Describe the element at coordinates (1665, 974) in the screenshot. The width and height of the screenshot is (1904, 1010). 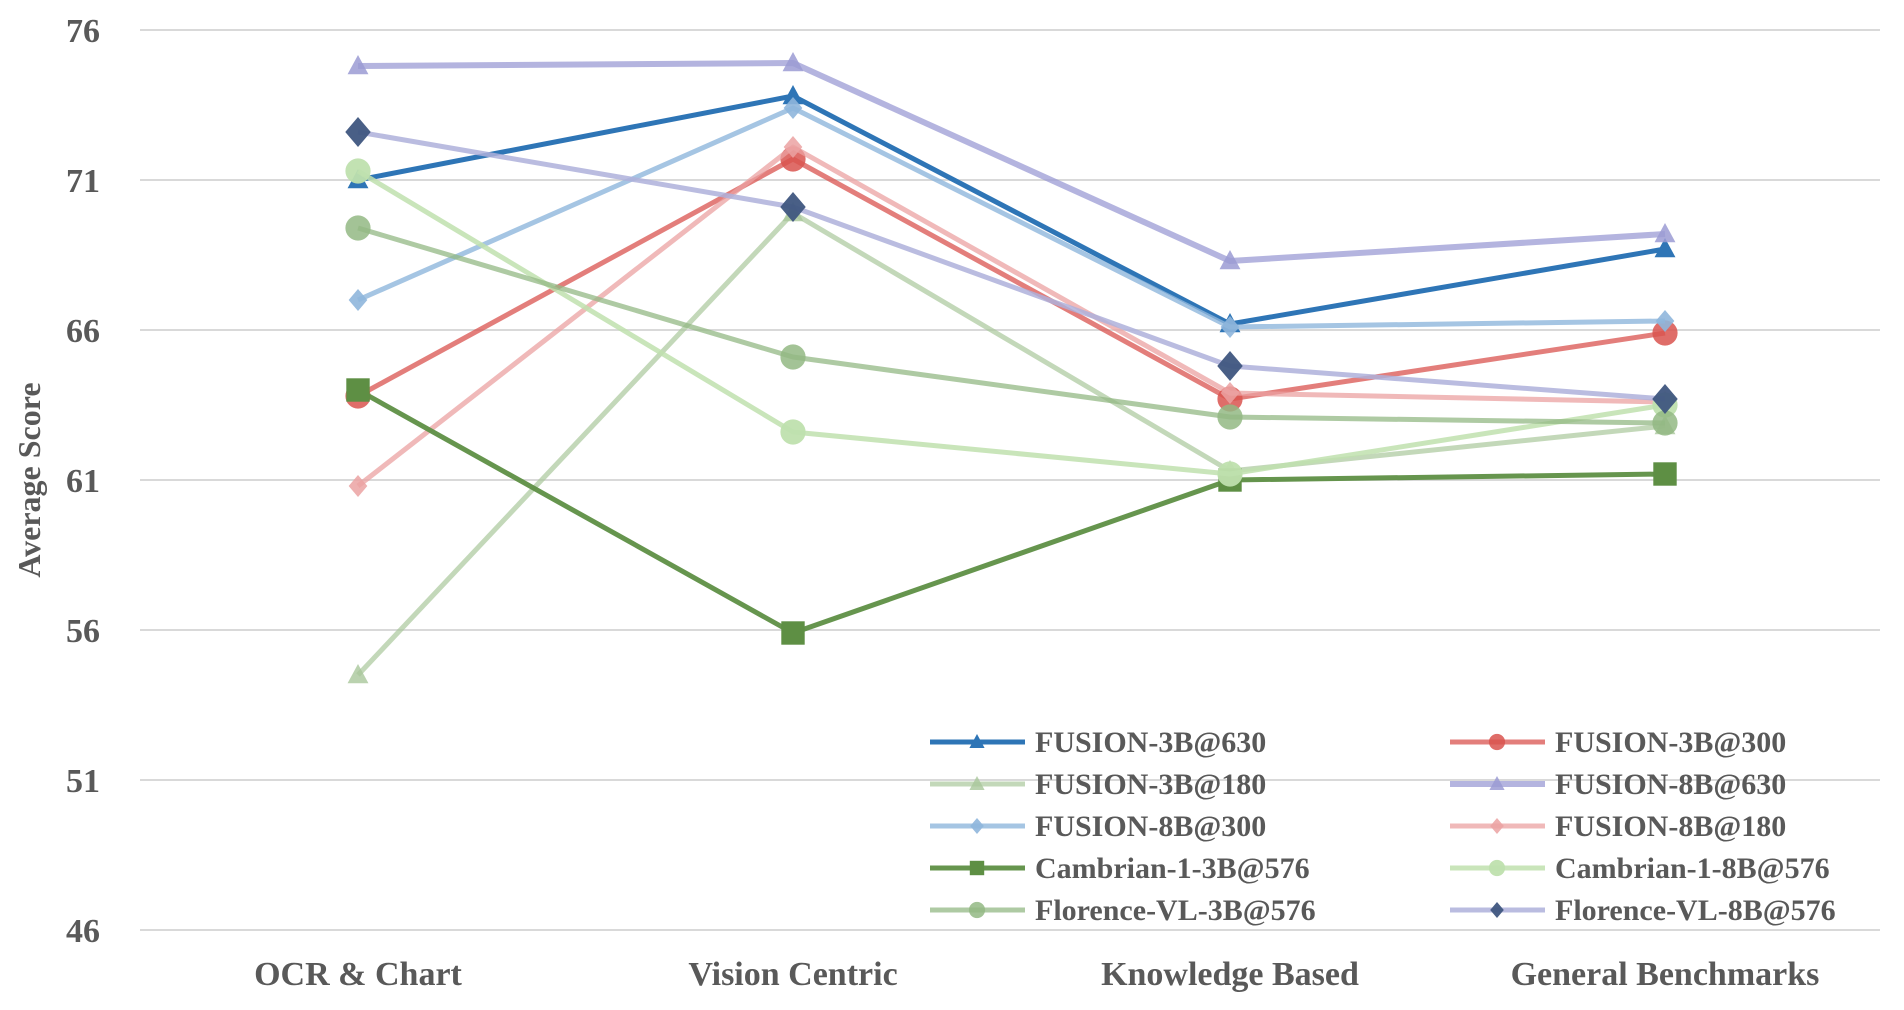
I see `x-category-label: General Benchmarks` at that location.